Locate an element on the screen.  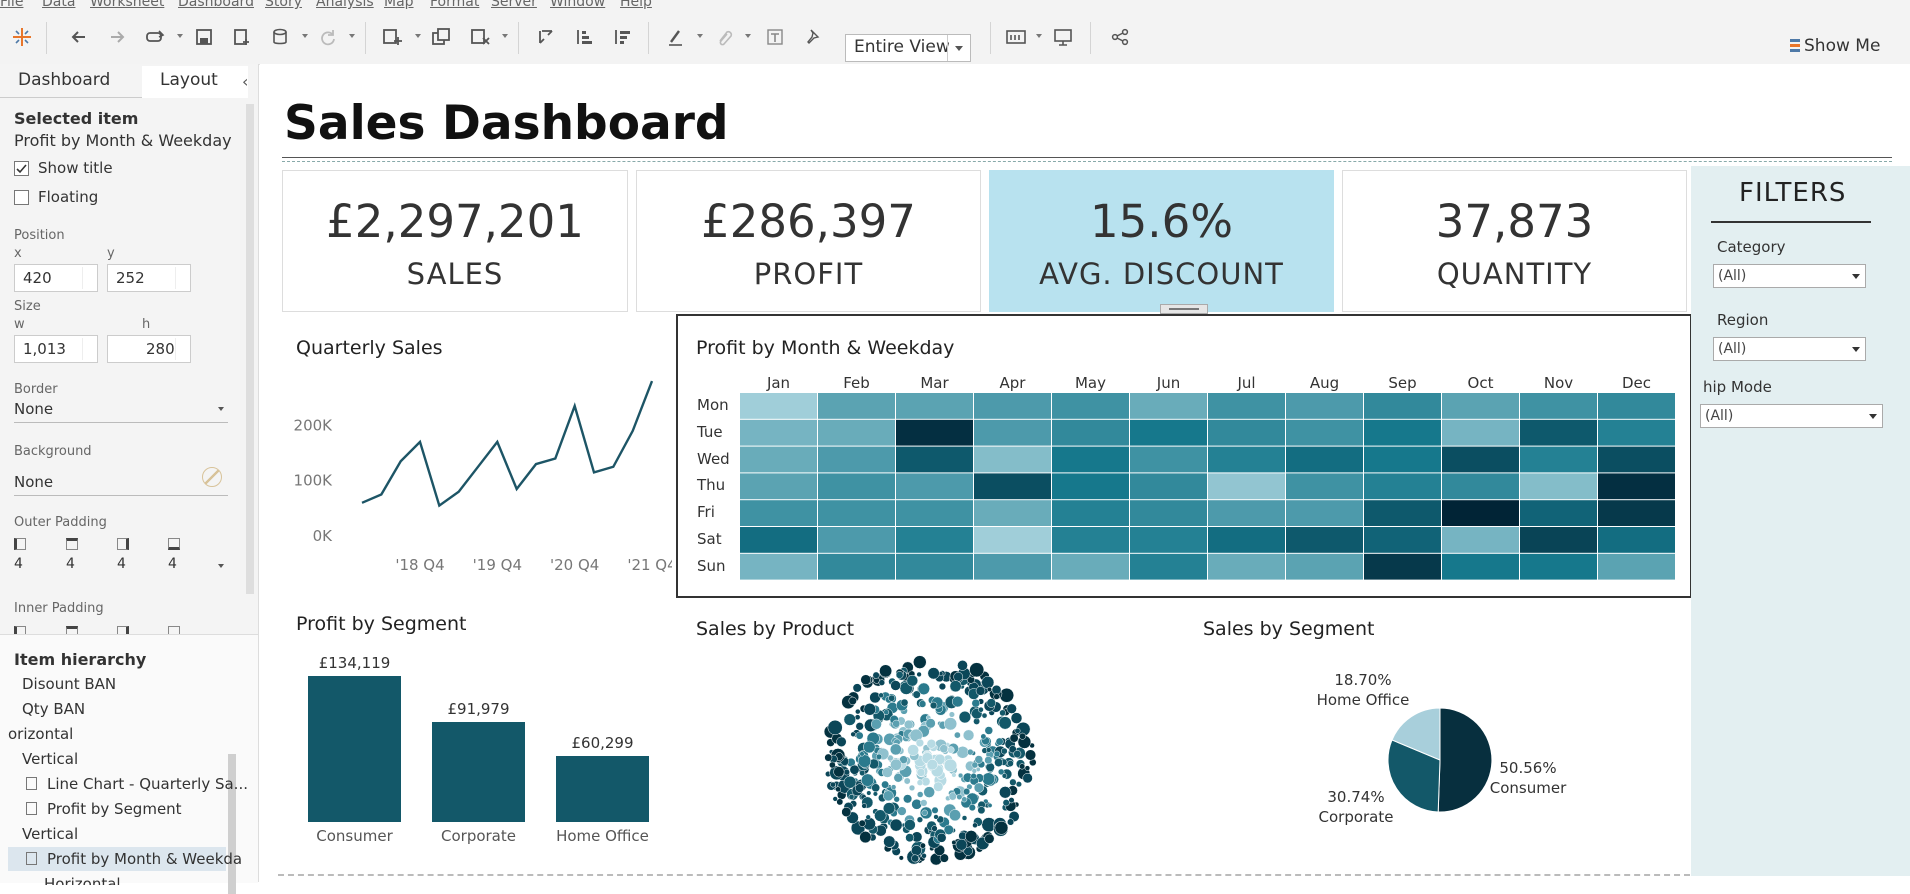
kpi-quantity: 37,873 QUANTITY is located at coordinates (1514, 241).